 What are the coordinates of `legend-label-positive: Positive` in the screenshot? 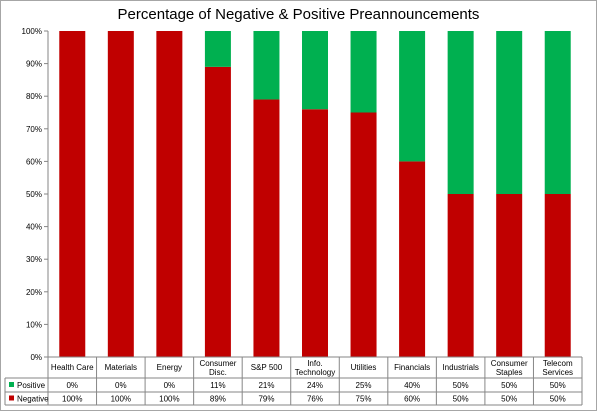 It's located at (31, 385).